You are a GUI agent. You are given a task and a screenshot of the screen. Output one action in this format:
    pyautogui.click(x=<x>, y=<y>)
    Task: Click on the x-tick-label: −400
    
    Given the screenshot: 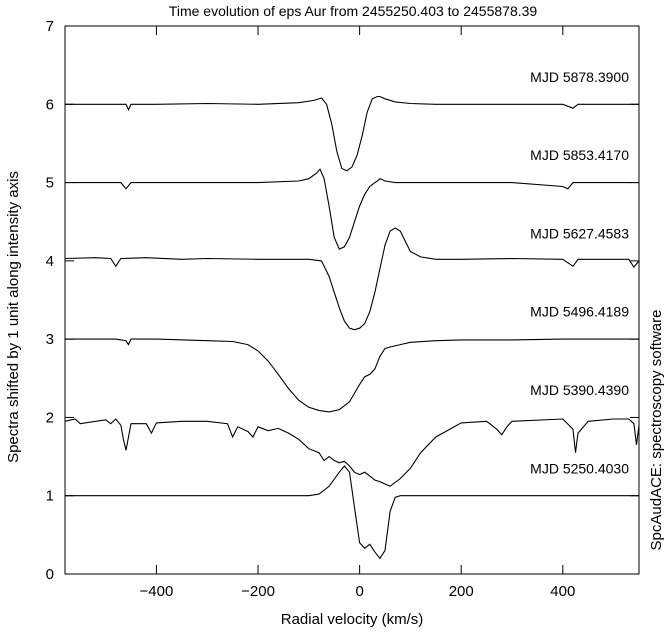 What is the action you would take?
    pyautogui.click(x=157, y=591)
    